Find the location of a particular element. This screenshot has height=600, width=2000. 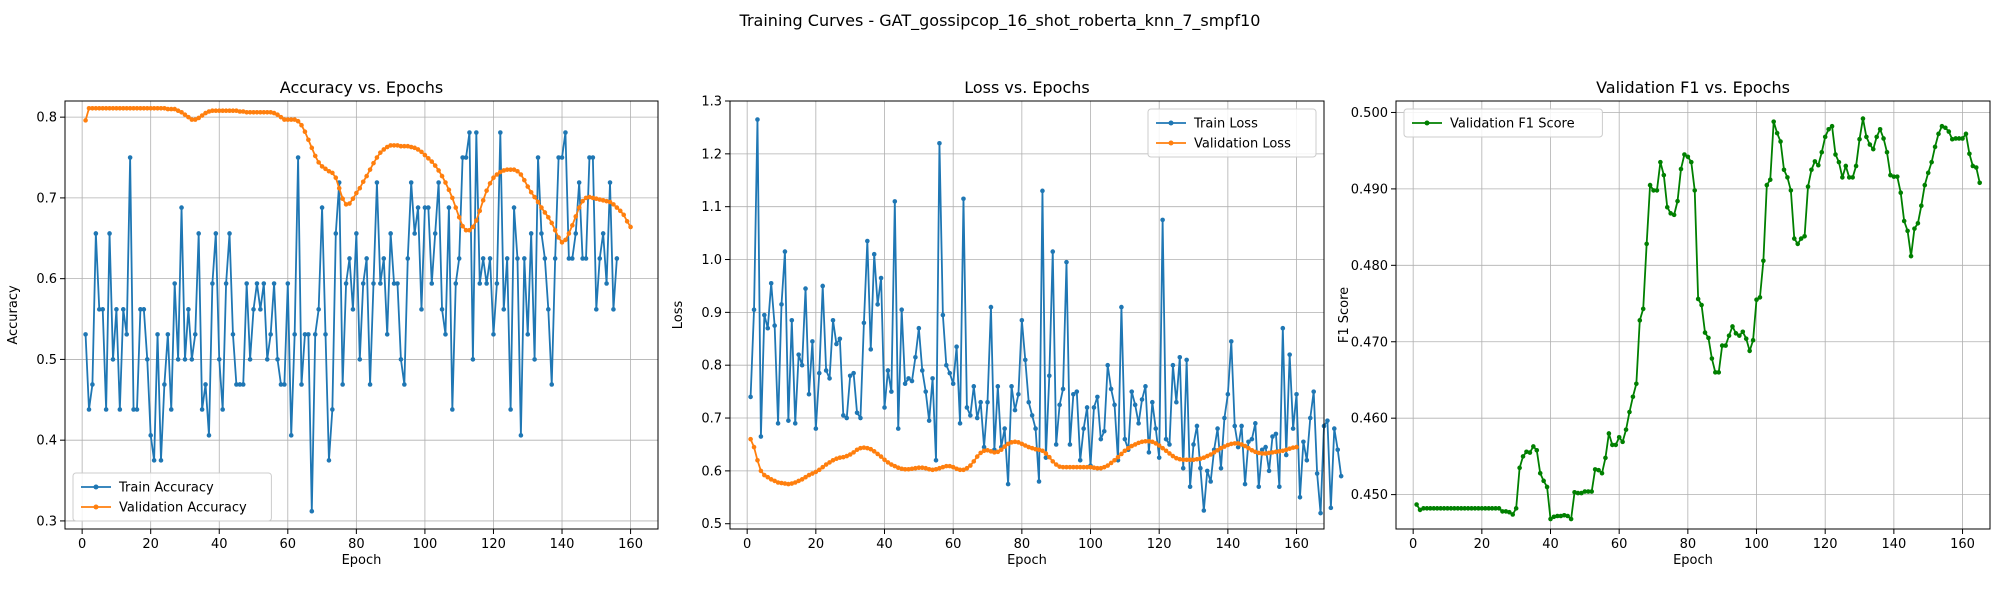

accuracy-xtick-label: 120 is located at coordinates (493, 544).